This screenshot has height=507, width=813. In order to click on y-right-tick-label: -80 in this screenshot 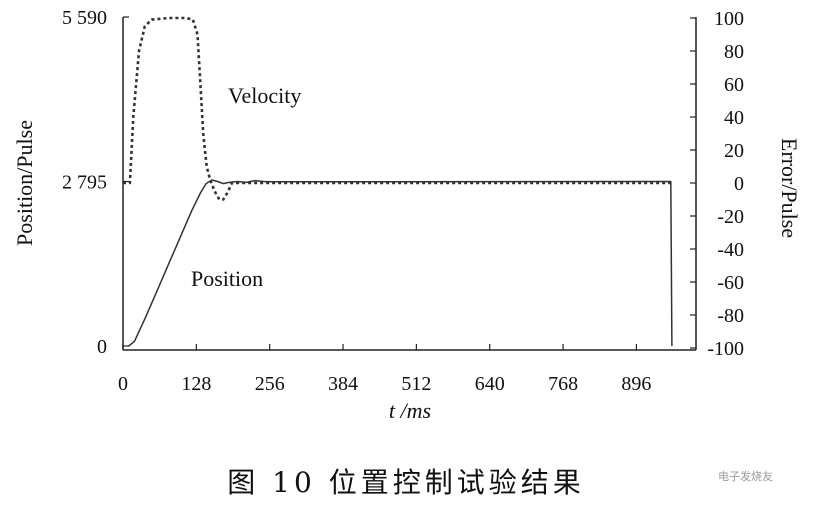, I will do `click(730, 316)`.